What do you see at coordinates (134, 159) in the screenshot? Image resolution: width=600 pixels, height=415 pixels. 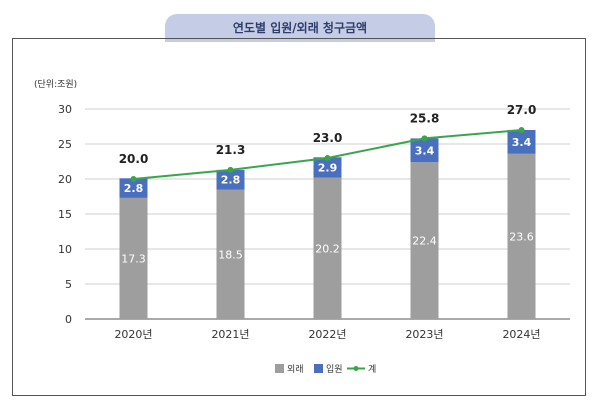 I see `data-label-total: 20.0` at bounding box center [134, 159].